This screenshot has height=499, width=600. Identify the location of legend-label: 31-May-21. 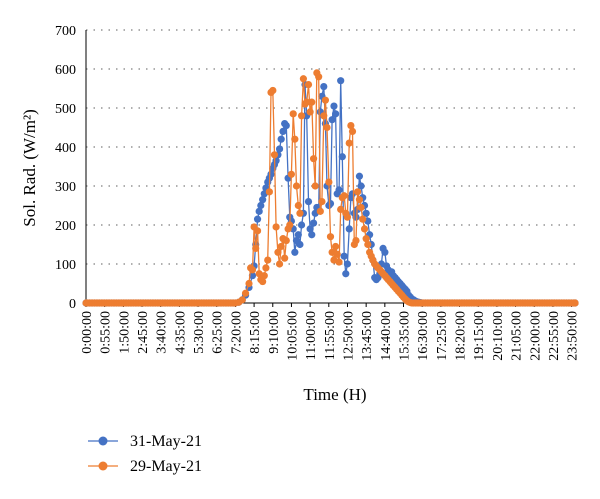
(166, 441).